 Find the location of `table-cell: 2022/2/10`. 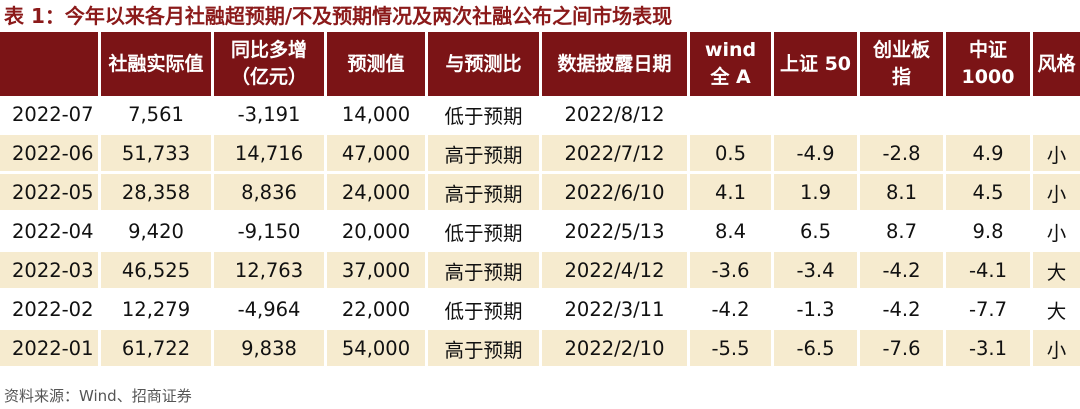

table-cell: 2022/2/10 is located at coordinates (613, 349).